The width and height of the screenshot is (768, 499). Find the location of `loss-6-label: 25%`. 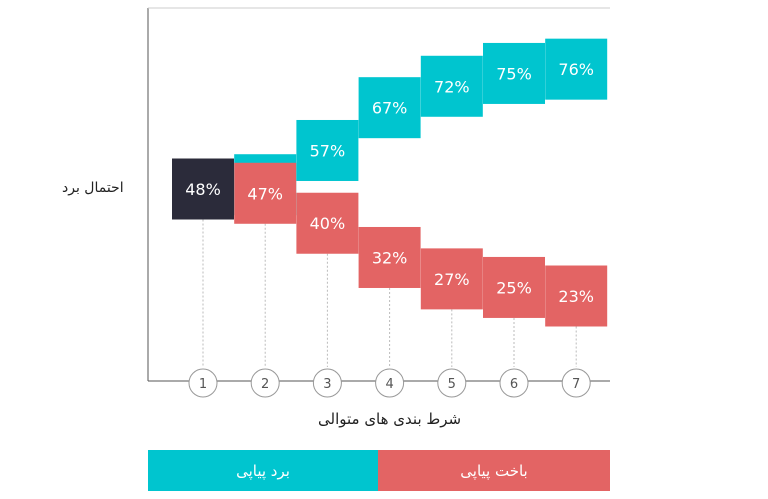

loss-6-label: 25% is located at coordinates (514, 287).